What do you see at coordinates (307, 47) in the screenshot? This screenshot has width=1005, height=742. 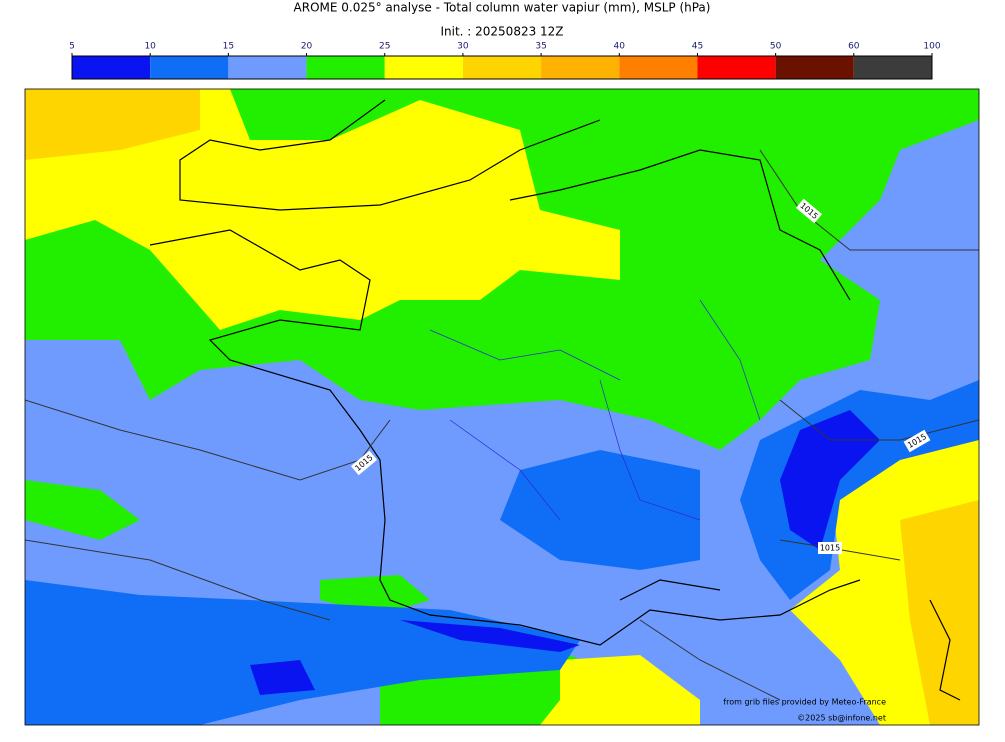 I see `colorbar-tick-label: 20` at bounding box center [307, 47].